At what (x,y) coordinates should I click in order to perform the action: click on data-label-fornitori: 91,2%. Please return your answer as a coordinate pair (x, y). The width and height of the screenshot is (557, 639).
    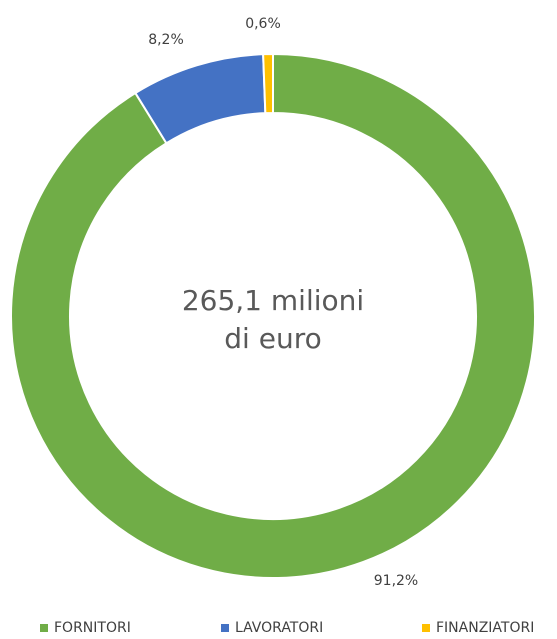
    Looking at the image, I should click on (396, 581).